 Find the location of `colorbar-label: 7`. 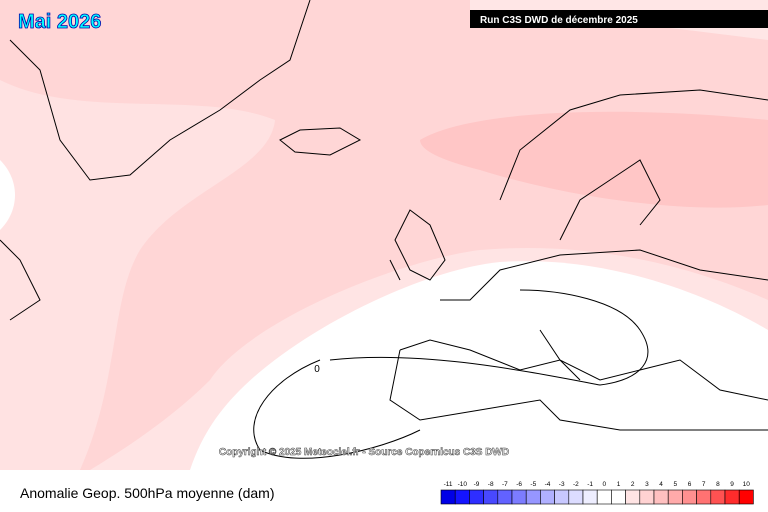

colorbar-label: 7 is located at coordinates (704, 484).